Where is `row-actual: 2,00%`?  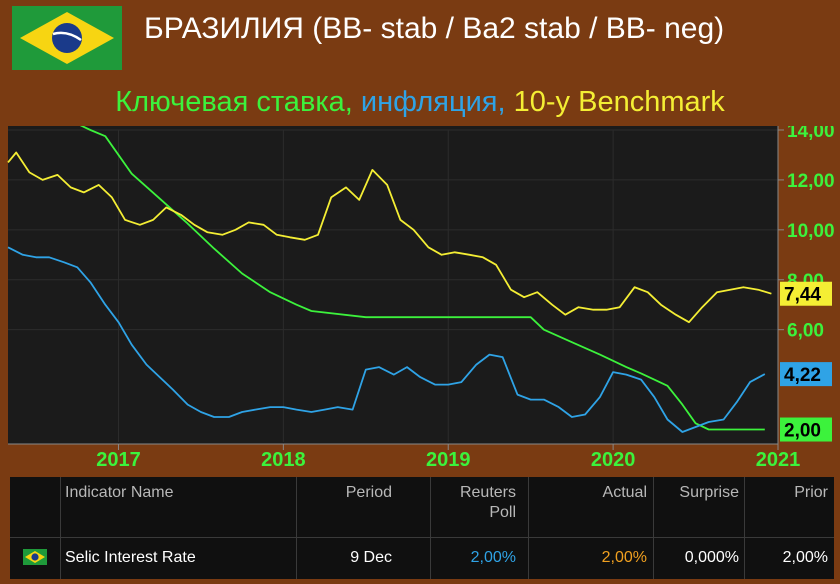
row-actual: 2,00% is located at coordinates (624, 557).